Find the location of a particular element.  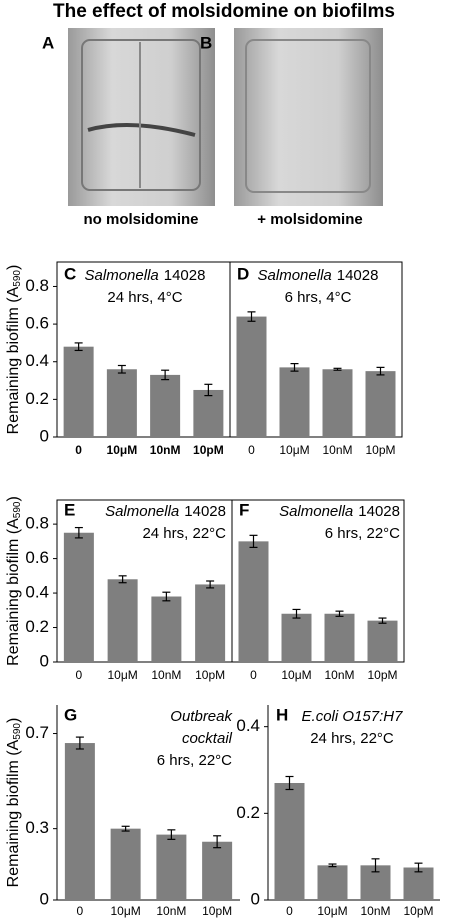

annotation-part: 6 hrs, 4°C is located at coordinates (318, 297).